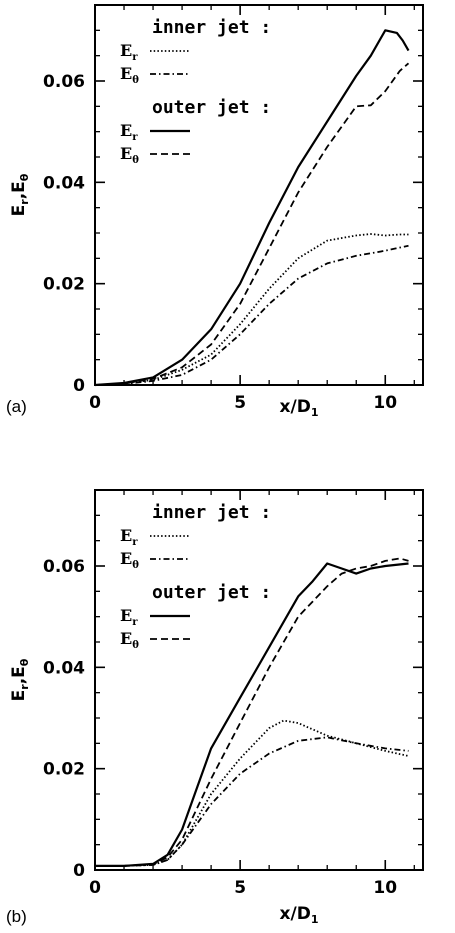 The width and height of the screenshot is (455, 933). I want to click on panel-label: (b), so click(16, 916).